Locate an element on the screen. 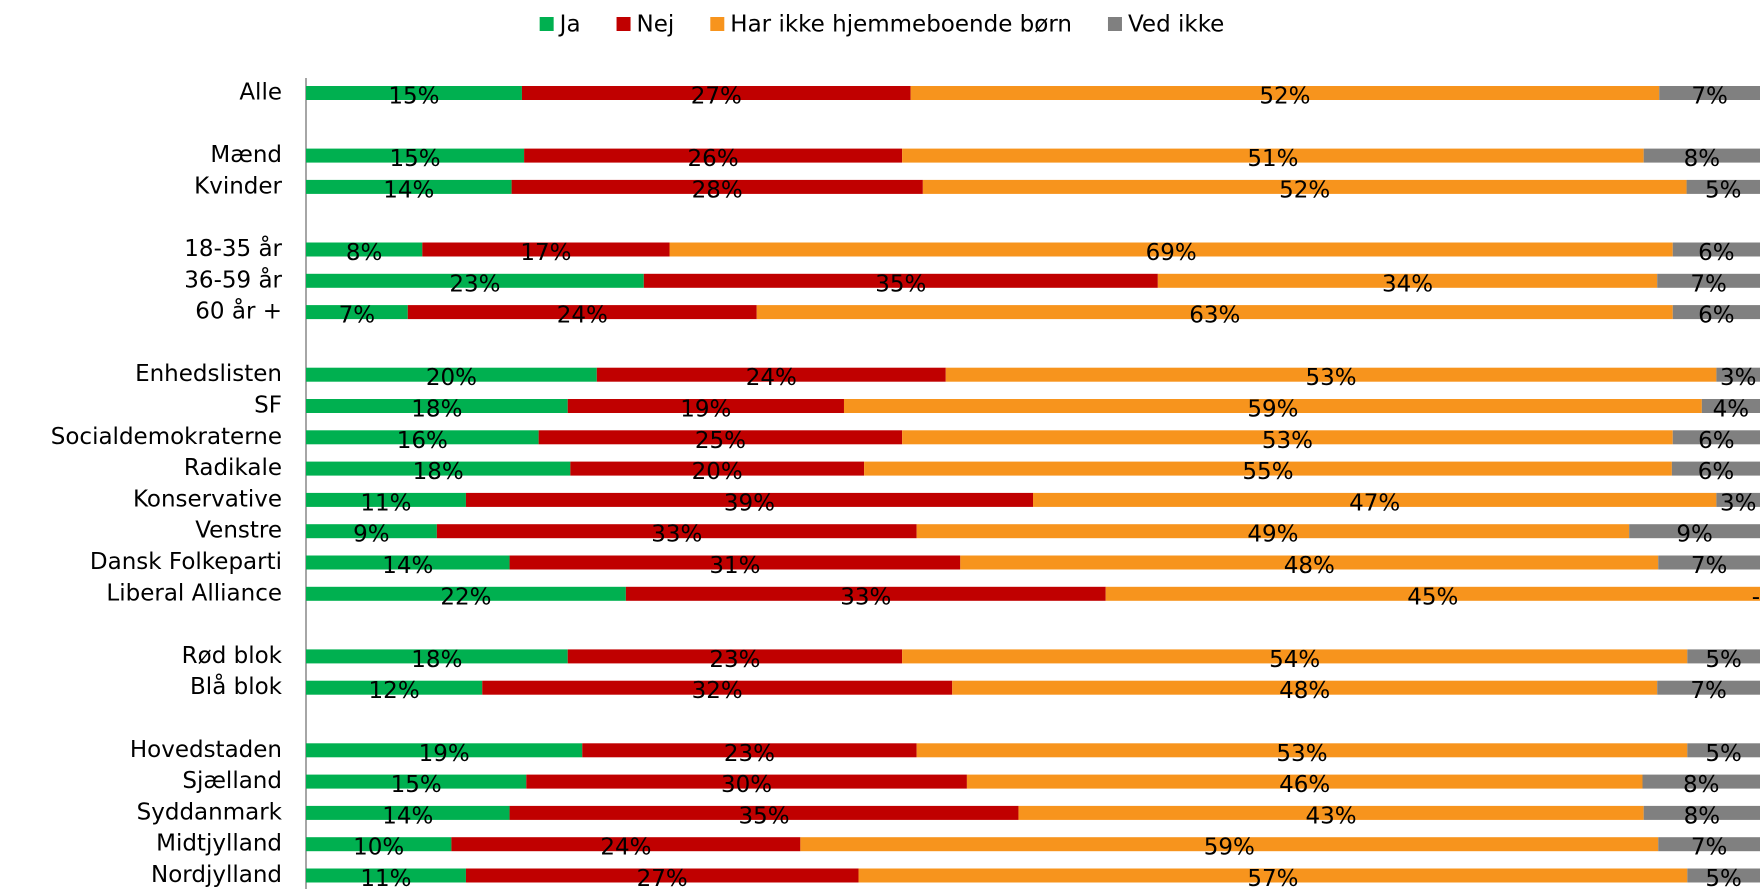 The image size is (1764, 889). y-tick-label: Alle is located at coordinates (260, 93).